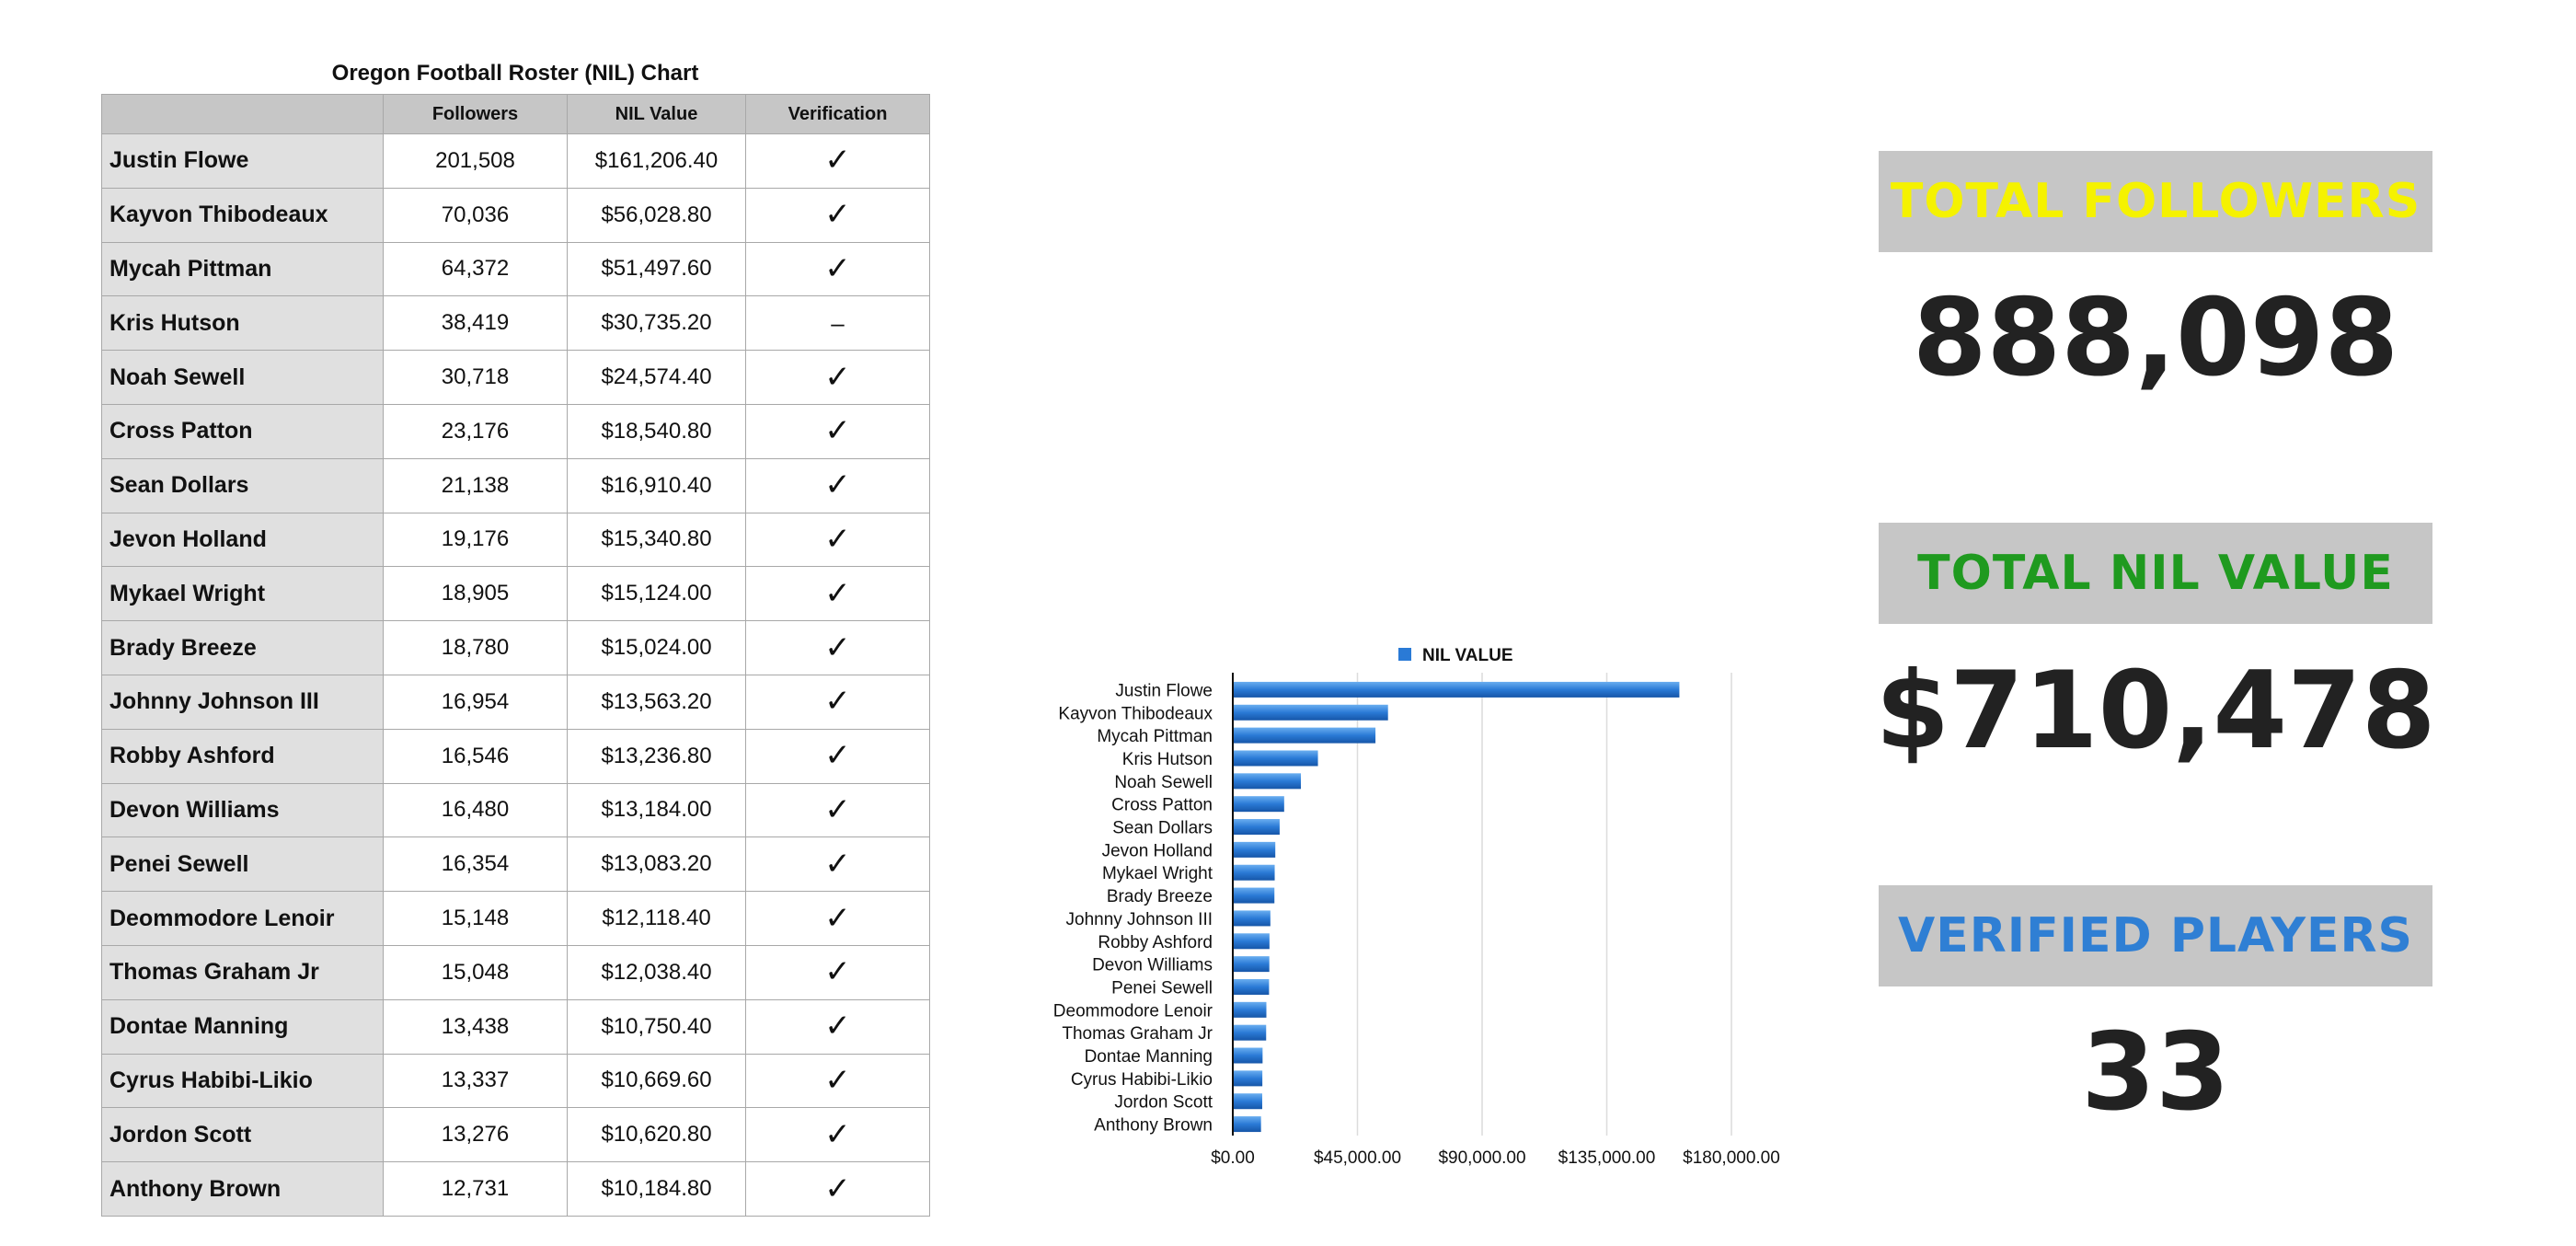 This screenshot has width=2576, height=1246. What do you see at coordinates (1233, 1158) in the screenshot?
I see `x-tick-label: $0.00` at bounding box center [1233, 1158].